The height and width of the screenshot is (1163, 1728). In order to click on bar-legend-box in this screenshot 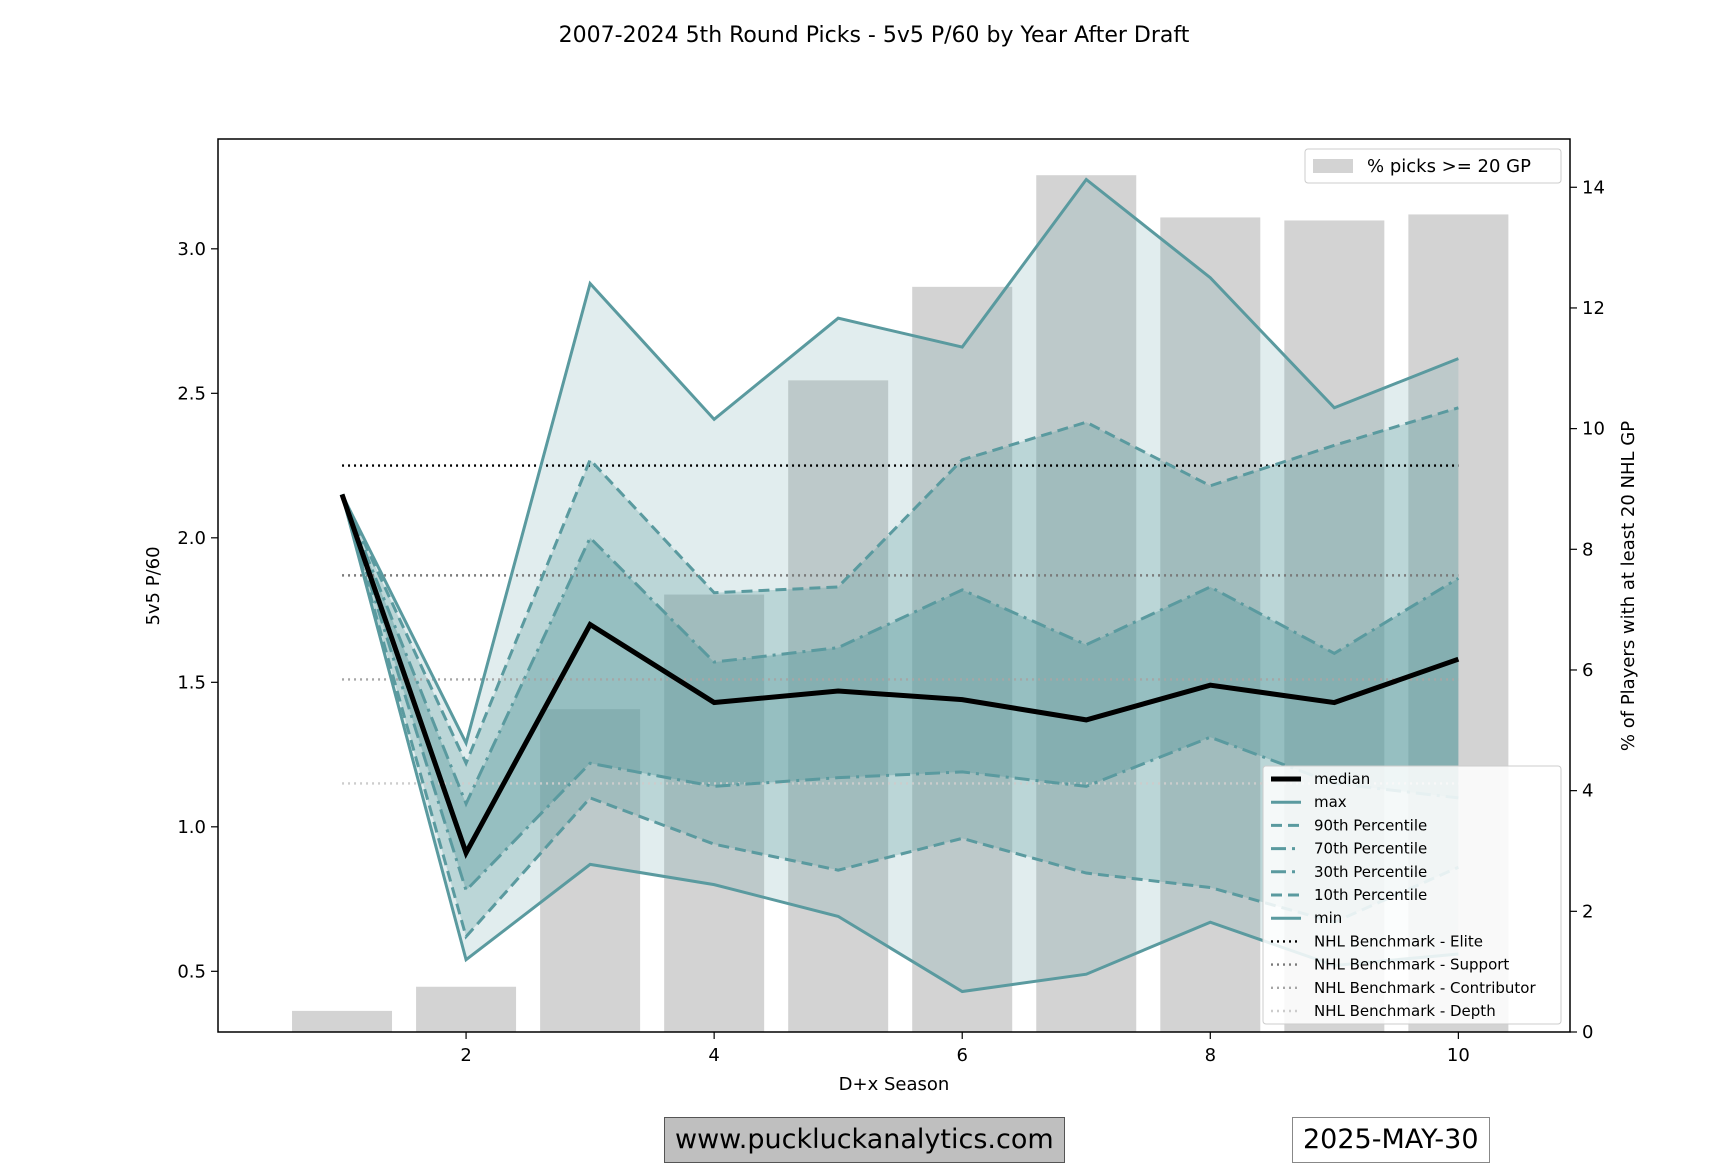, I will do `click(1433, 166)`.